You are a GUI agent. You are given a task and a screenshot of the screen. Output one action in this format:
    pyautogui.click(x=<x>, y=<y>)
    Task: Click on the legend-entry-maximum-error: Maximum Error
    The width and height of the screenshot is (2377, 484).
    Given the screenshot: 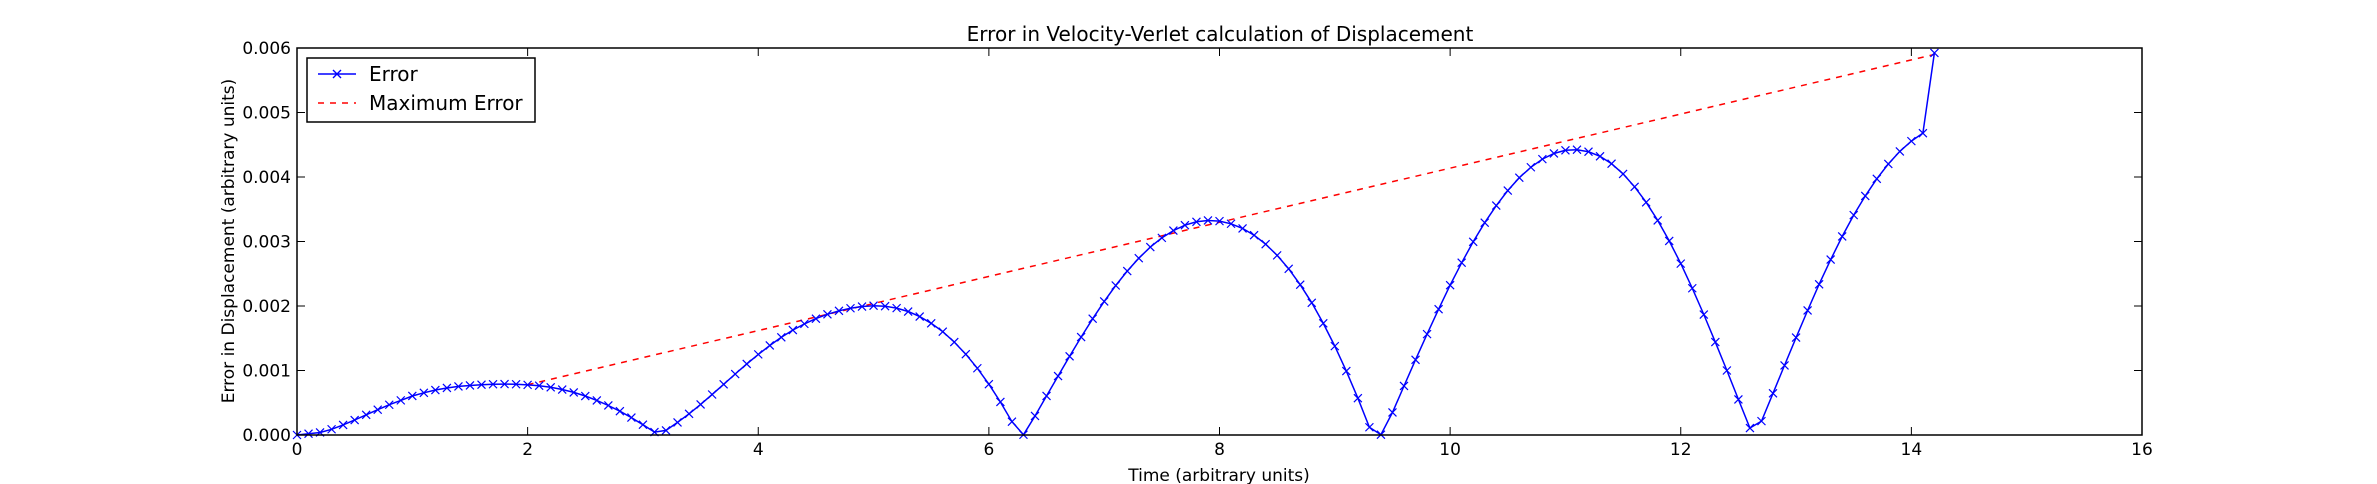 What is the action you would take?
    pyautogui.click(x=420, y=103)
    